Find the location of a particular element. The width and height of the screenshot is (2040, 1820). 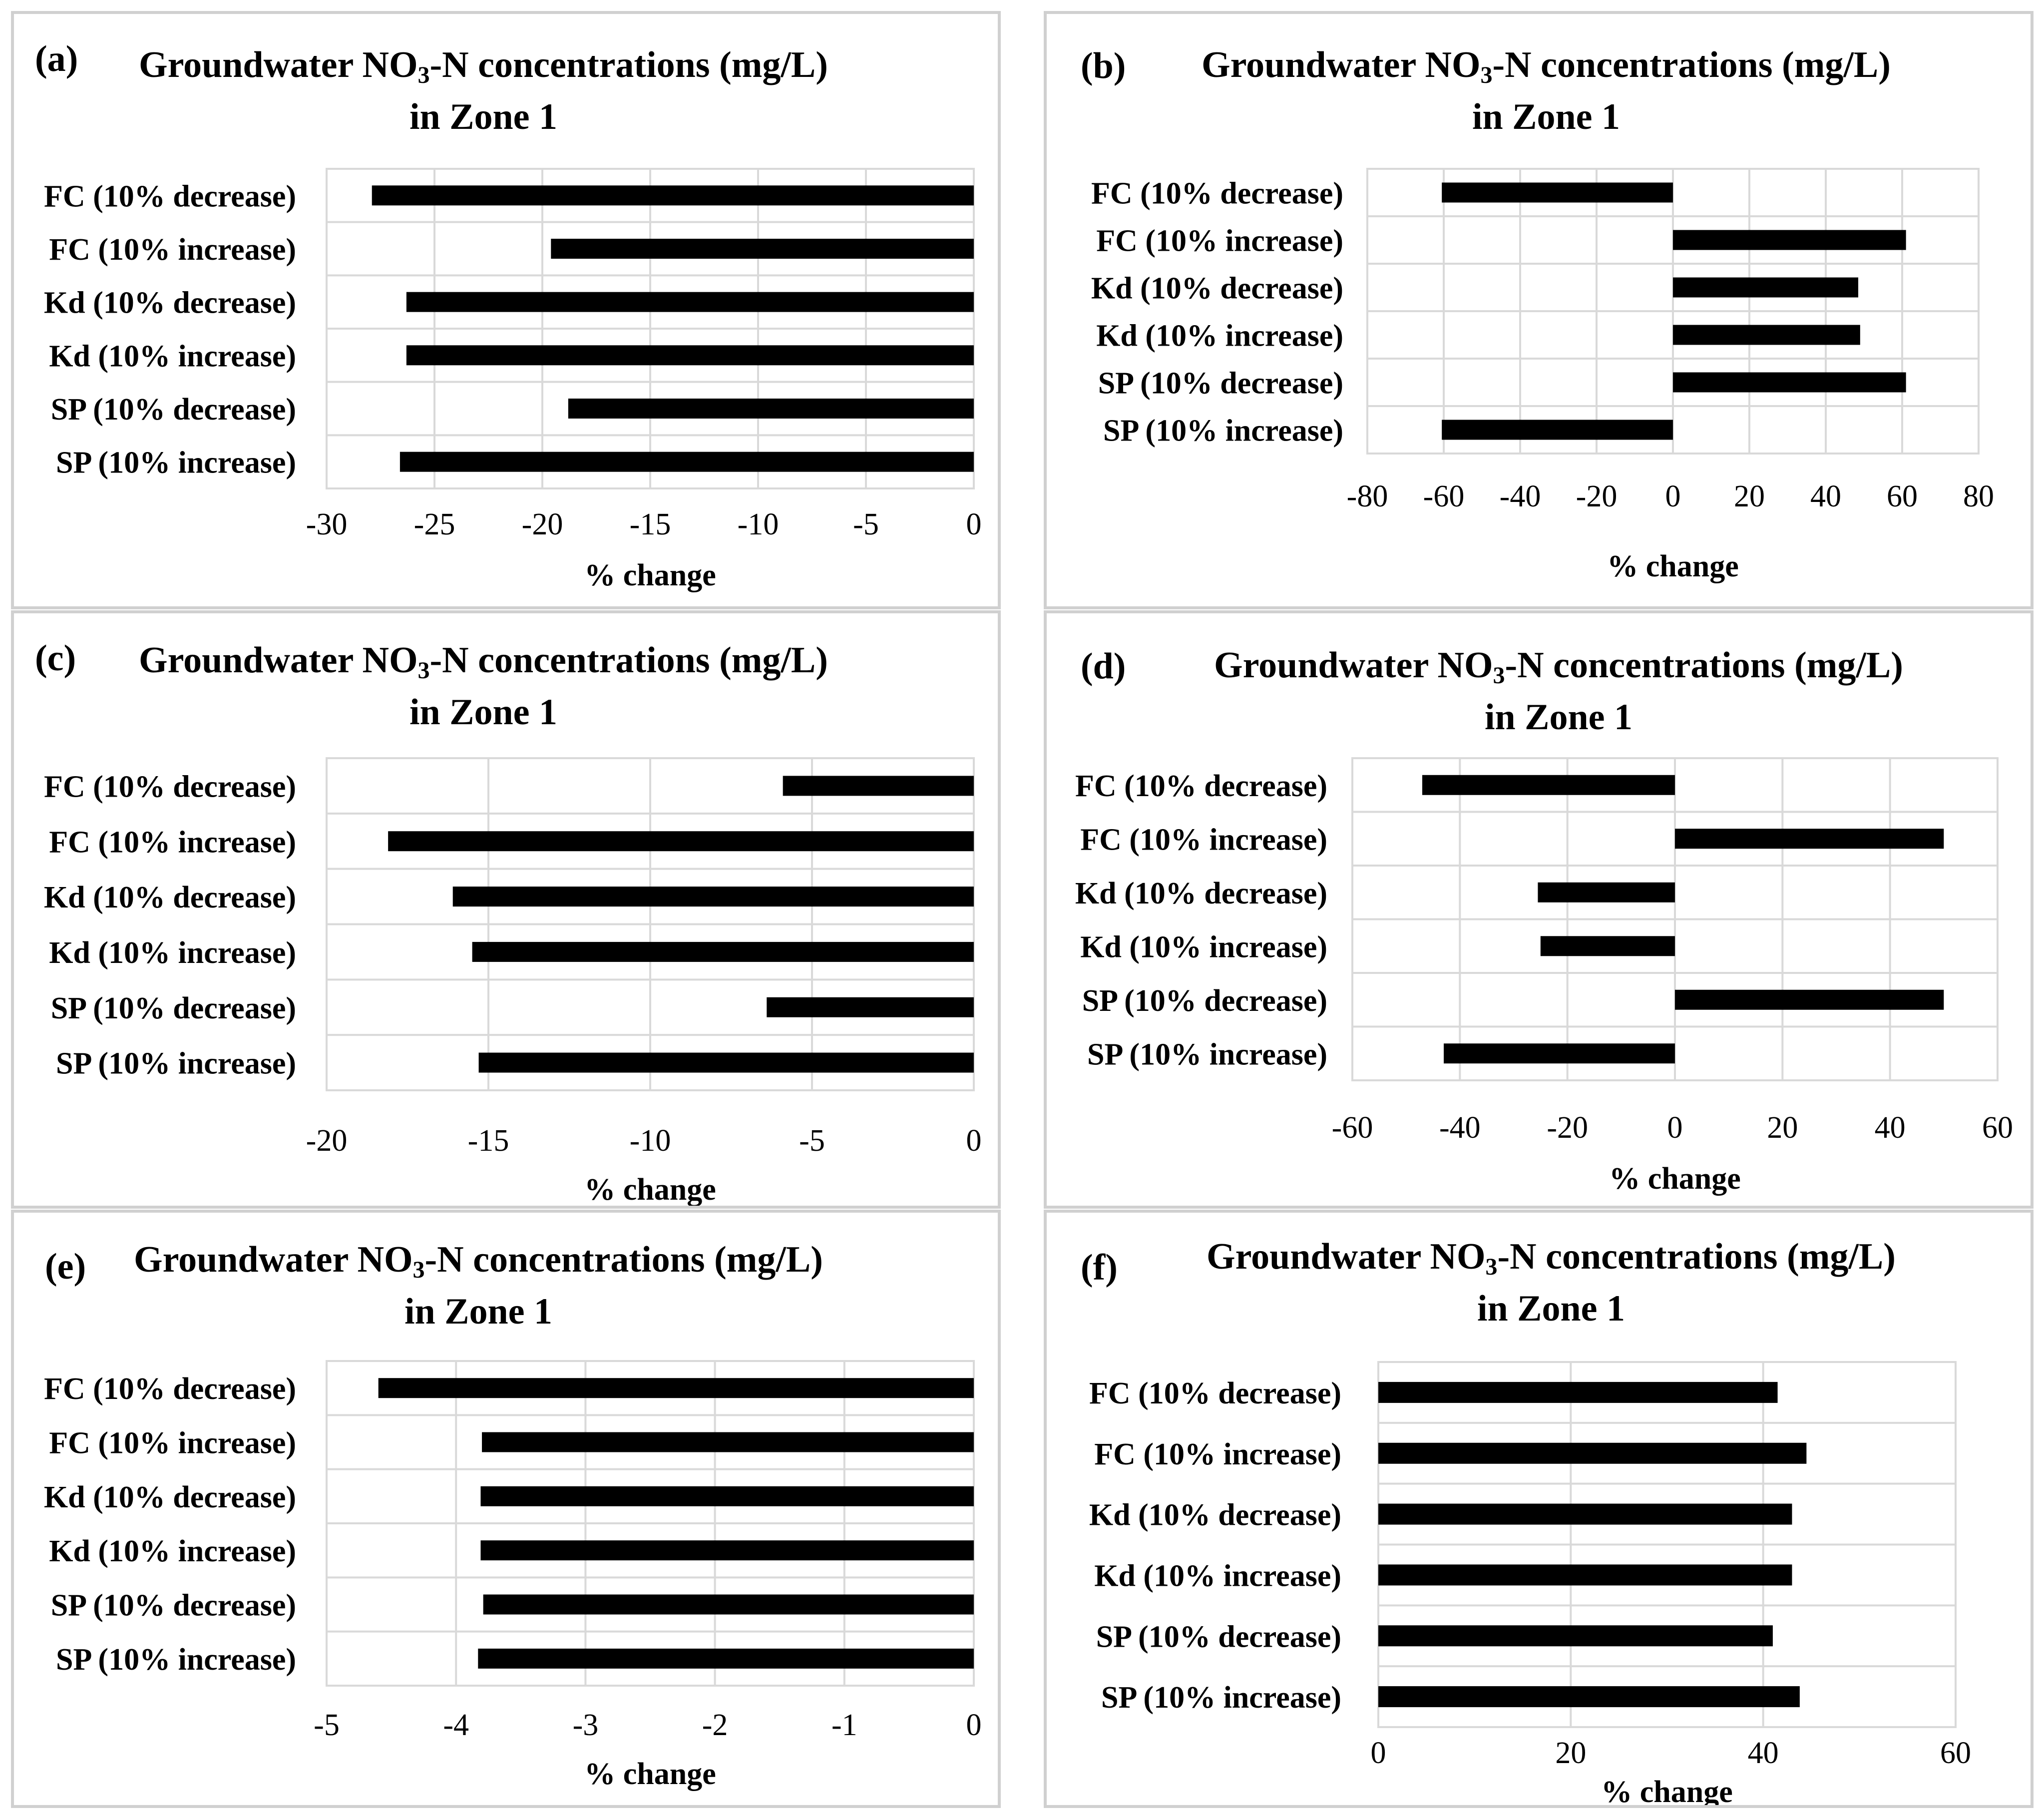

tick-label: -1 is located at coordinates (844, 1725).